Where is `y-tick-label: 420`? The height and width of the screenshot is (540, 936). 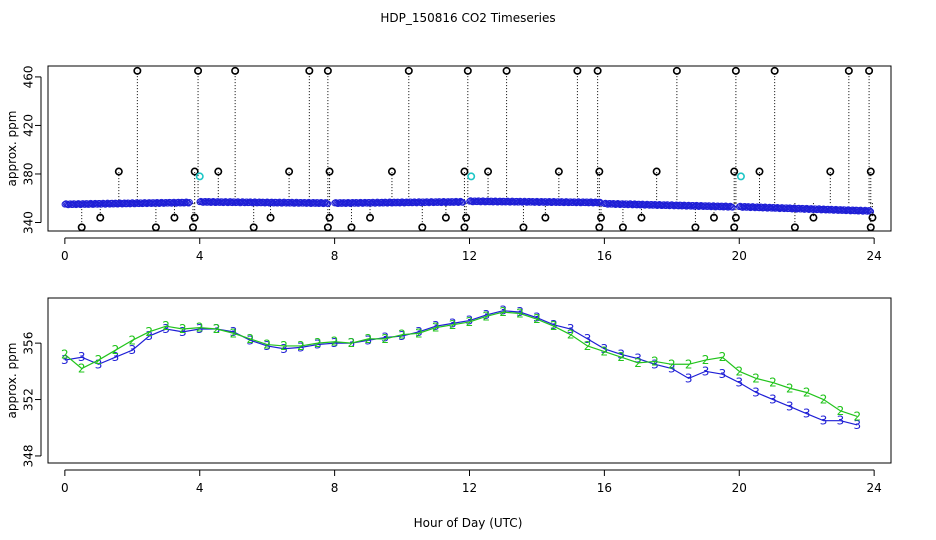
y-tick-label: 420 is located at coordinates (29, 125).